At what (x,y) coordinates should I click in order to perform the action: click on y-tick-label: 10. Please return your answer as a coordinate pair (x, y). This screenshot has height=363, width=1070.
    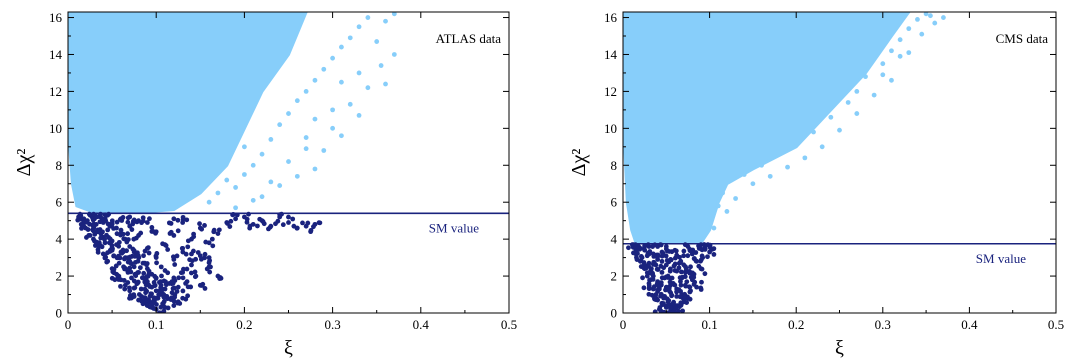
    Looking at the image, I should click on (55, 128).